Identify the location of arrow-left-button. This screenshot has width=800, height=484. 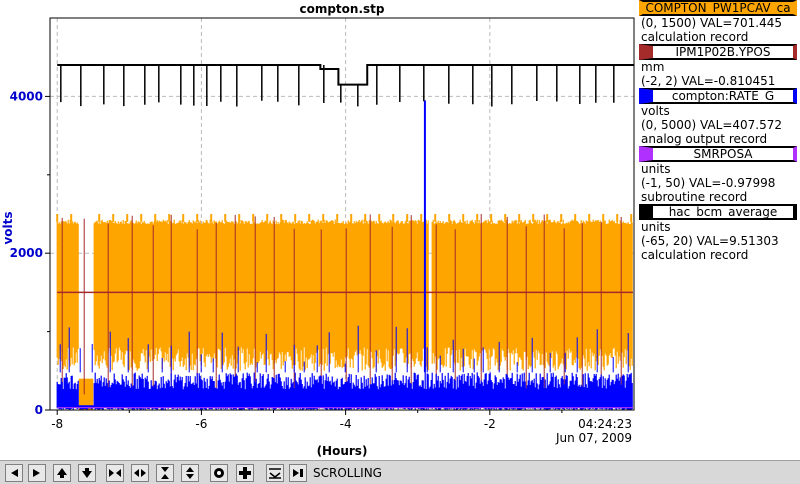
(14, 473).